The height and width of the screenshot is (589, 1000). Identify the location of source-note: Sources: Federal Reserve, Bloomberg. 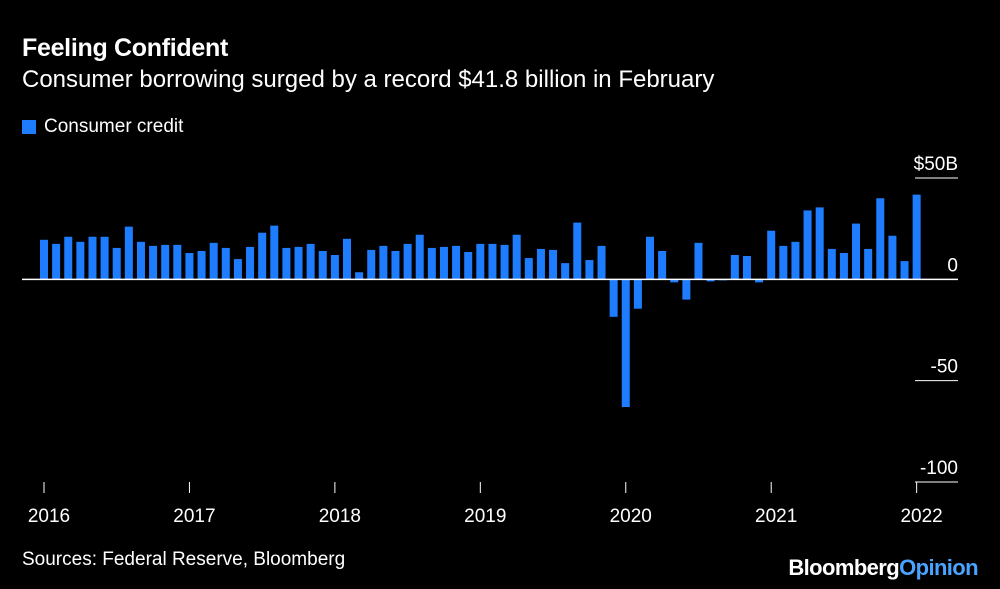
(184, 559).